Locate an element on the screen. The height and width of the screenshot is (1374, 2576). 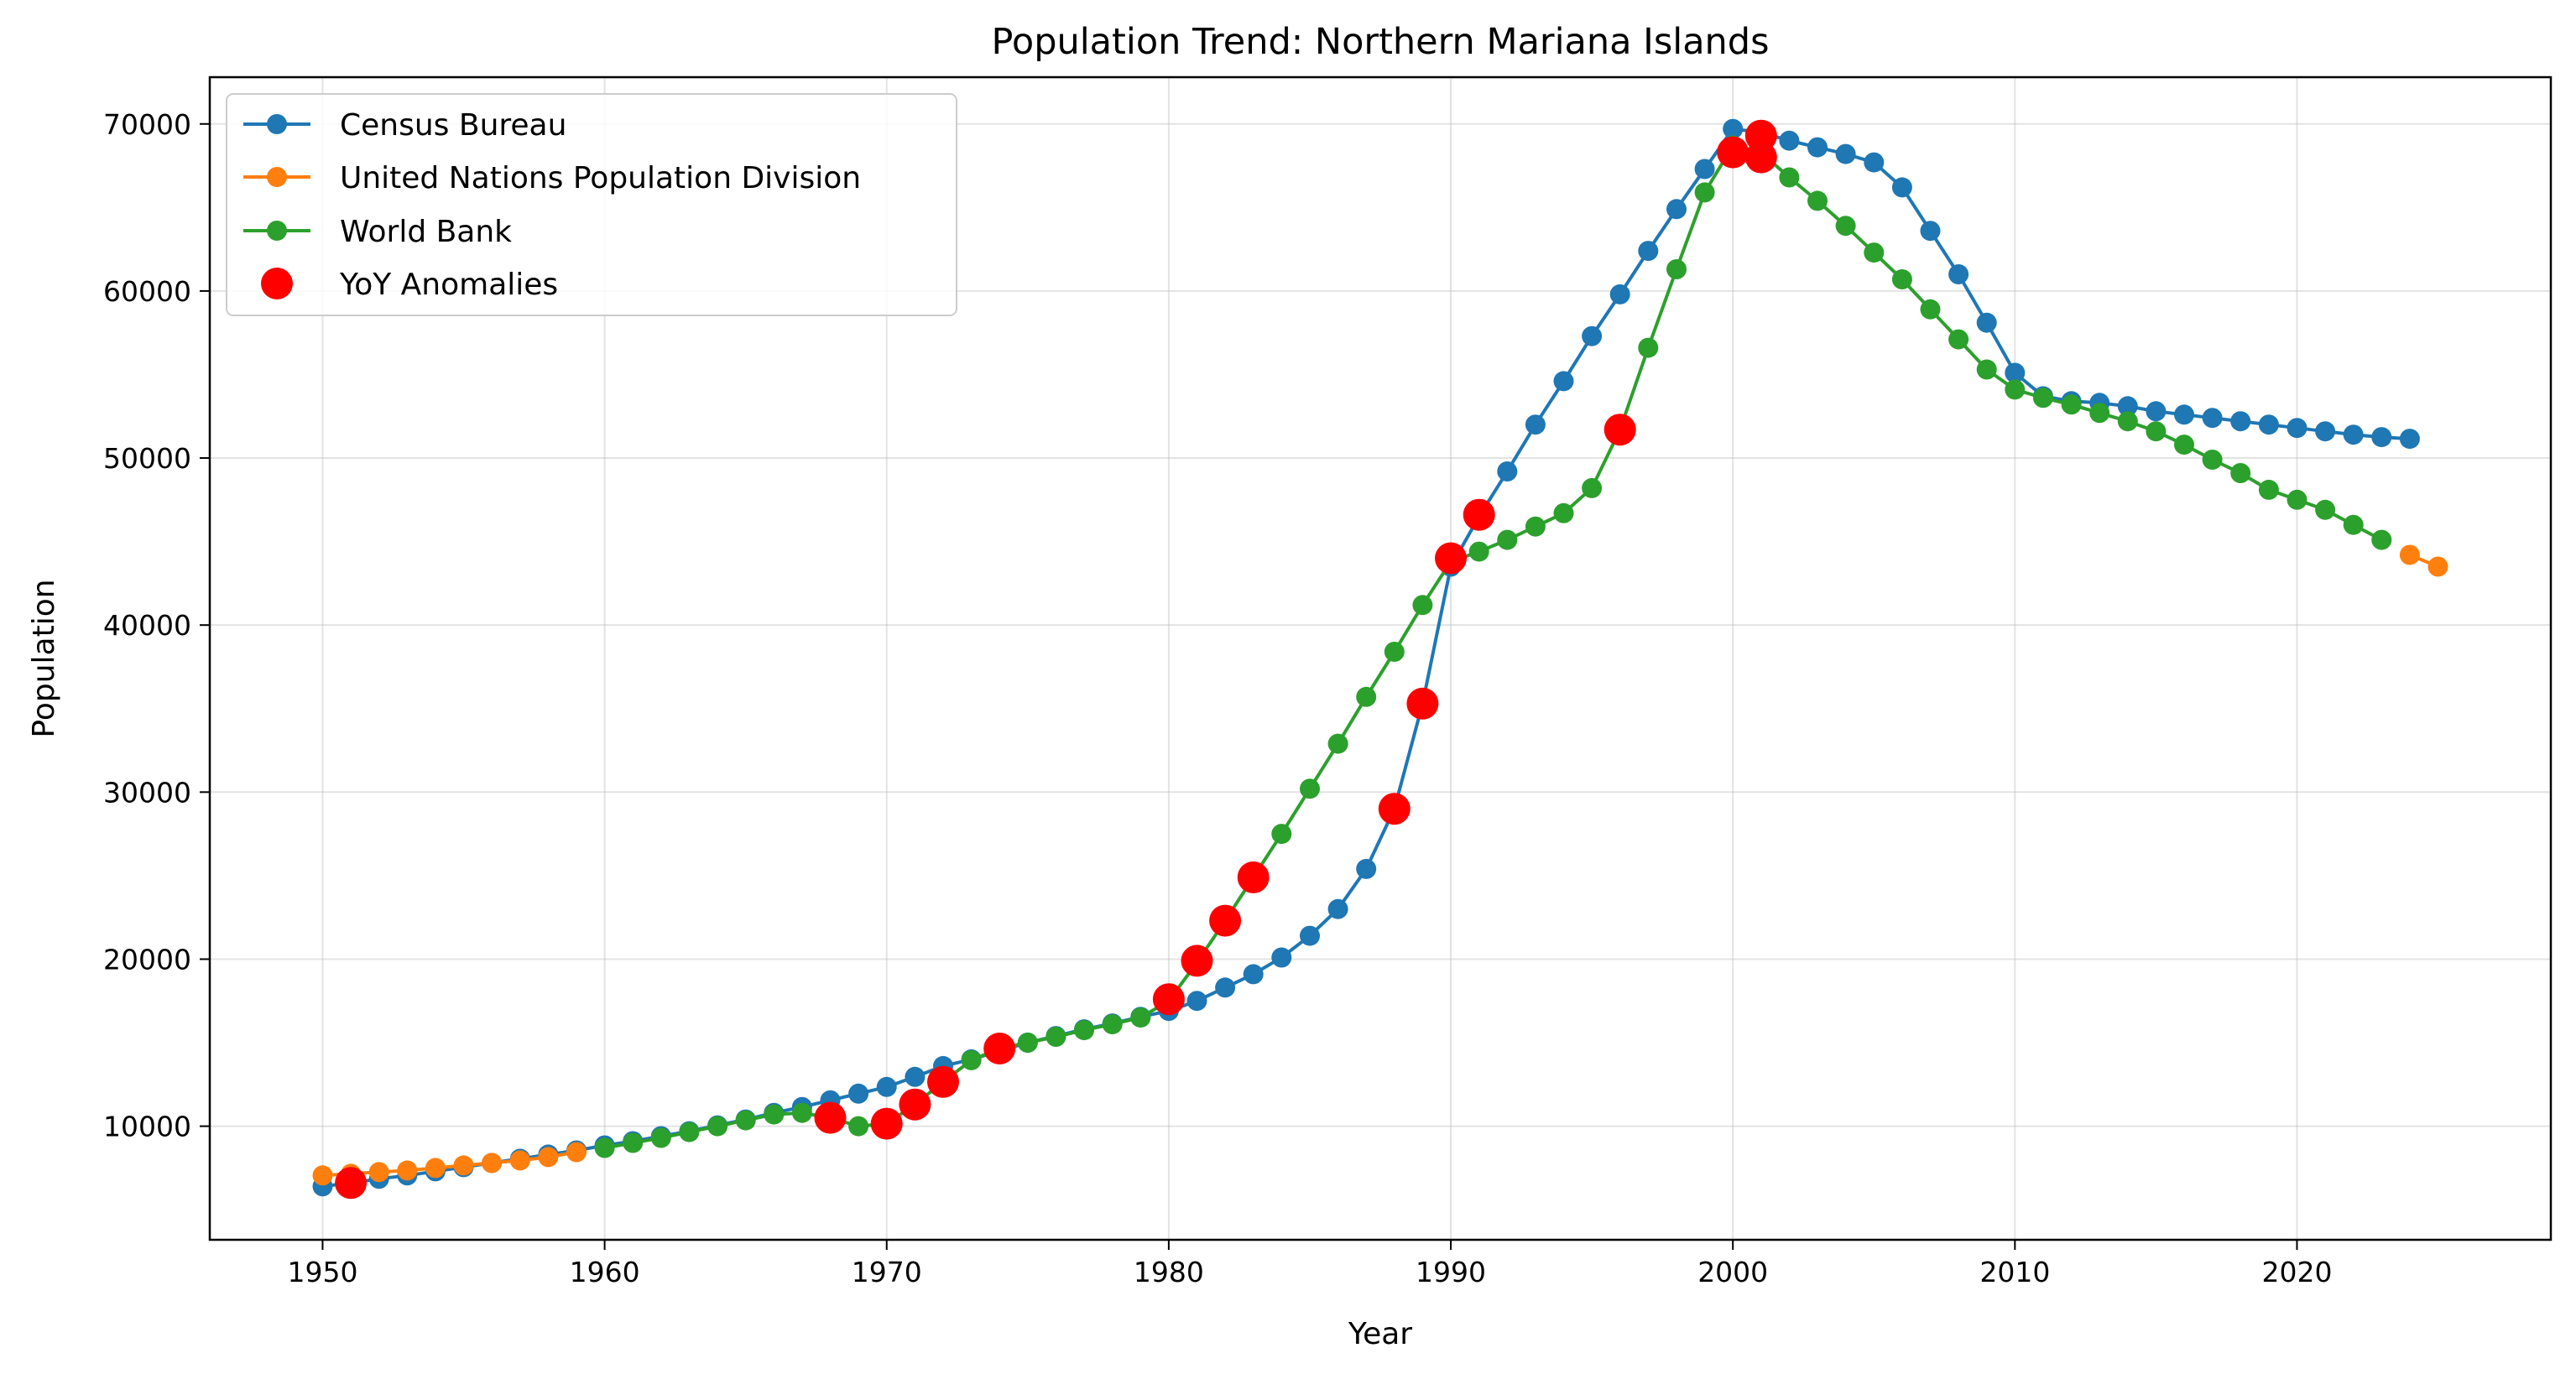
y-axis-title: Population is located at coordinates (44, 658).